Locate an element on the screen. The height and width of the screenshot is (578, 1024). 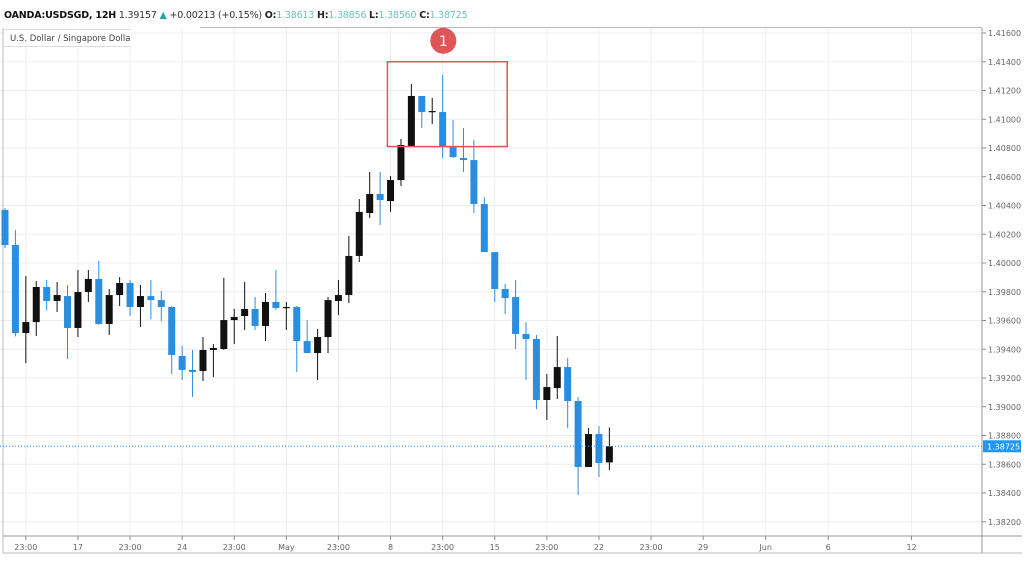
price-change: +0.00213 (+0.15%) is located at coordinates (215, 15).